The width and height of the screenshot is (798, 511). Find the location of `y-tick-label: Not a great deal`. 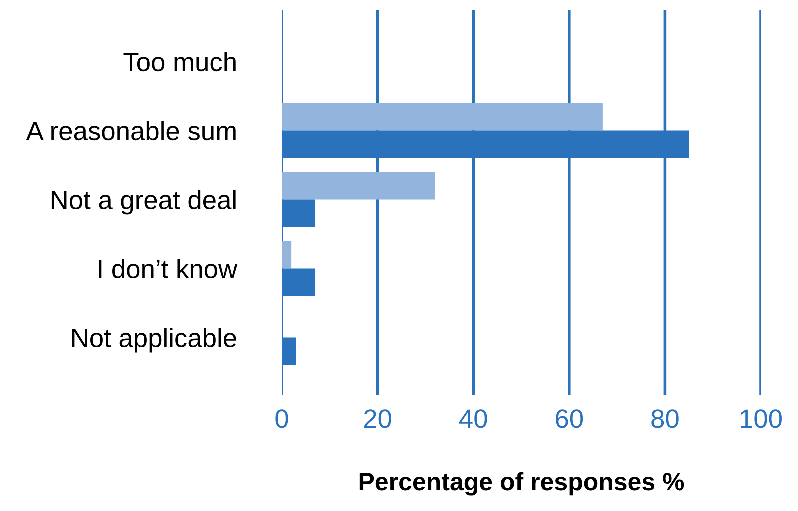

y-tick-label: Not a great deal is located at coordinates (144, 202).